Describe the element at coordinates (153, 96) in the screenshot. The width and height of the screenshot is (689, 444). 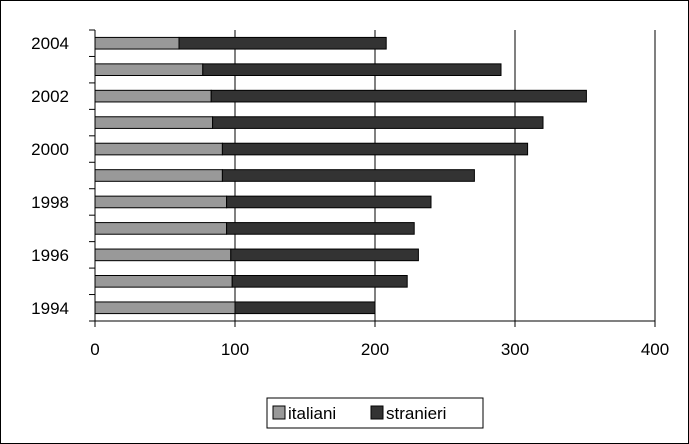
I see `bar-italiani-2002` at that location.